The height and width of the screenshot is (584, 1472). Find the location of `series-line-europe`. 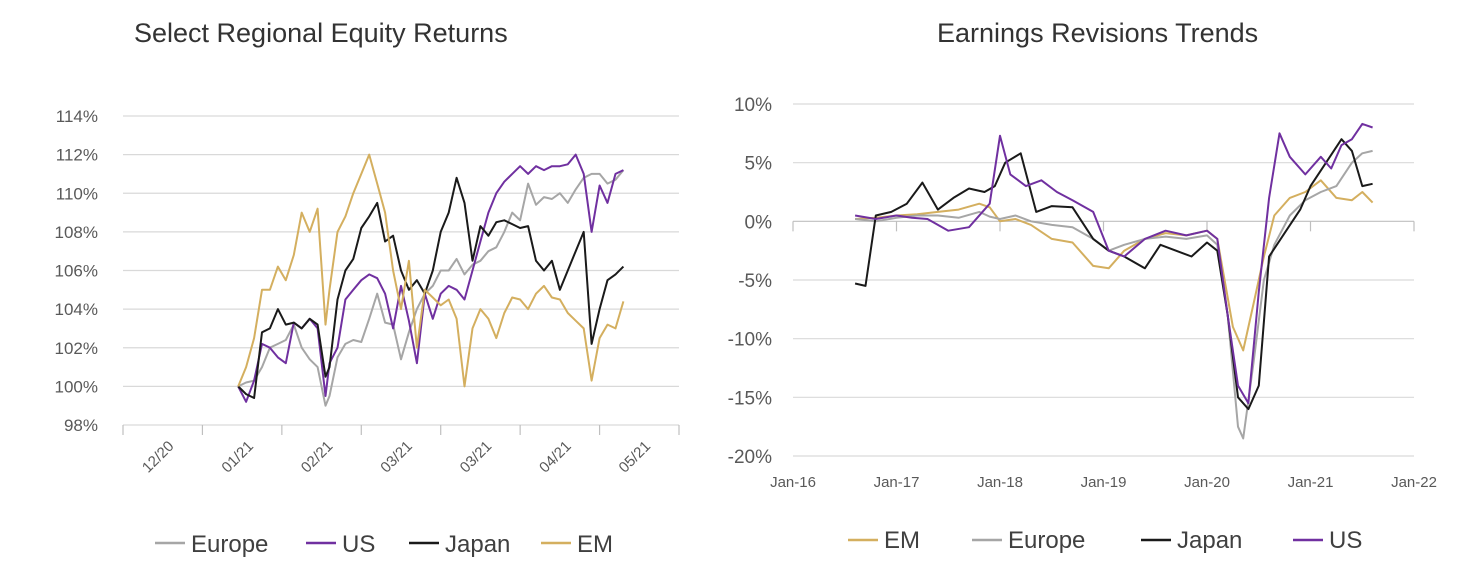

series-line-europe is located at coordinates (431, 288).